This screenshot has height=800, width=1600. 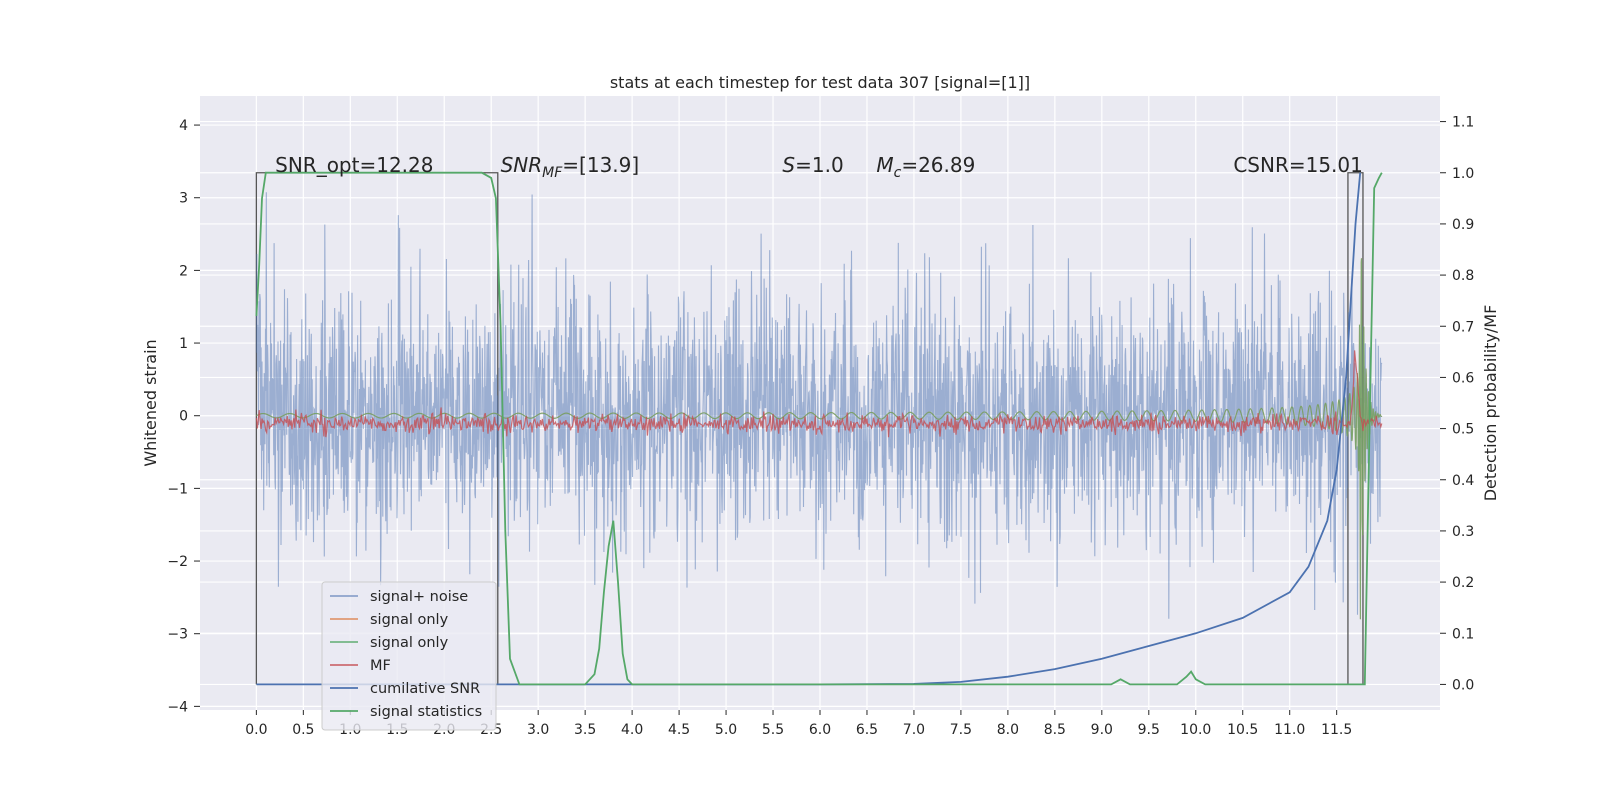 What do you see at coordinates (961, 730) in the screenshot?
I see `x-tick-label: 7.5` at bounding box center [961, 730].